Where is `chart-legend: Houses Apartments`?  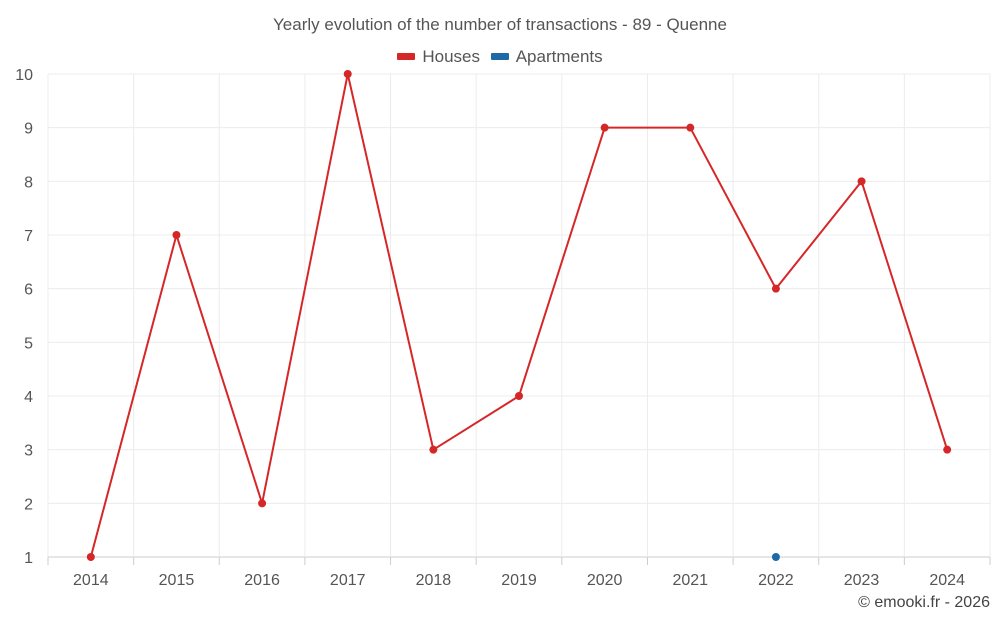 chart-legend: Houses Apartments is located at coordinates (500, 56).